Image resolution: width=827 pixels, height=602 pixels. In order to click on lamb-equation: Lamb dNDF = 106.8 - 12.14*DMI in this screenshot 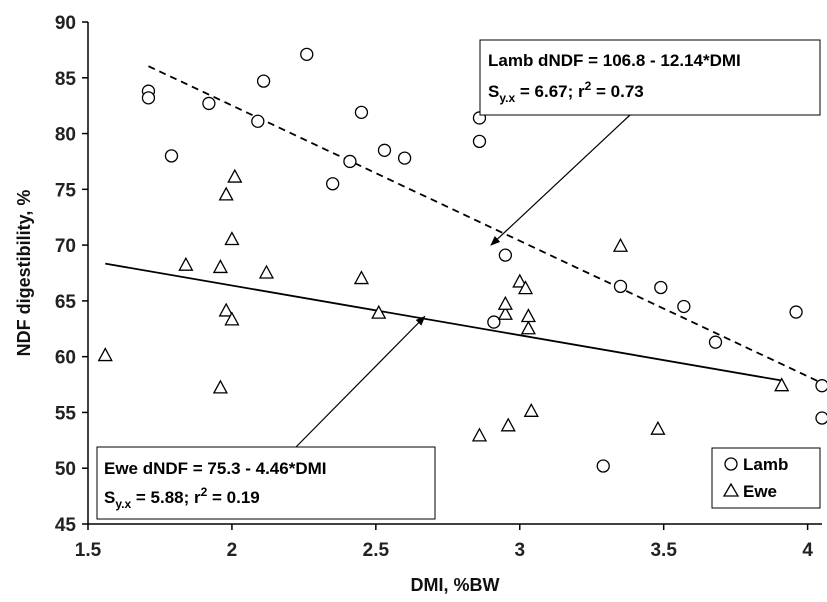, I will do `click(614, 60)`.